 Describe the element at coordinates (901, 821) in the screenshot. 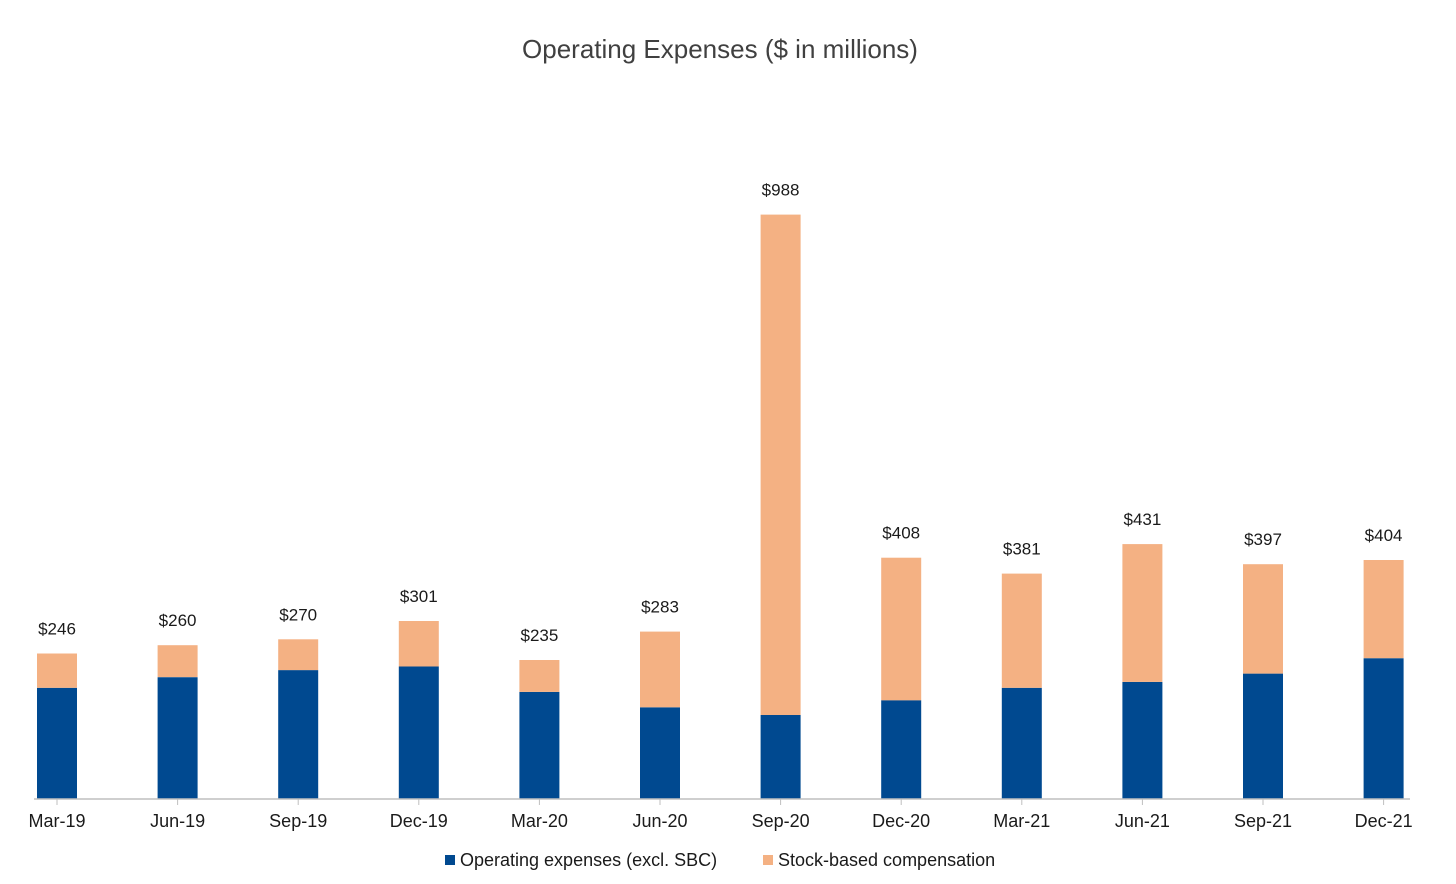

I see `x-tick-label-dec-20: Dec-20` at that location.